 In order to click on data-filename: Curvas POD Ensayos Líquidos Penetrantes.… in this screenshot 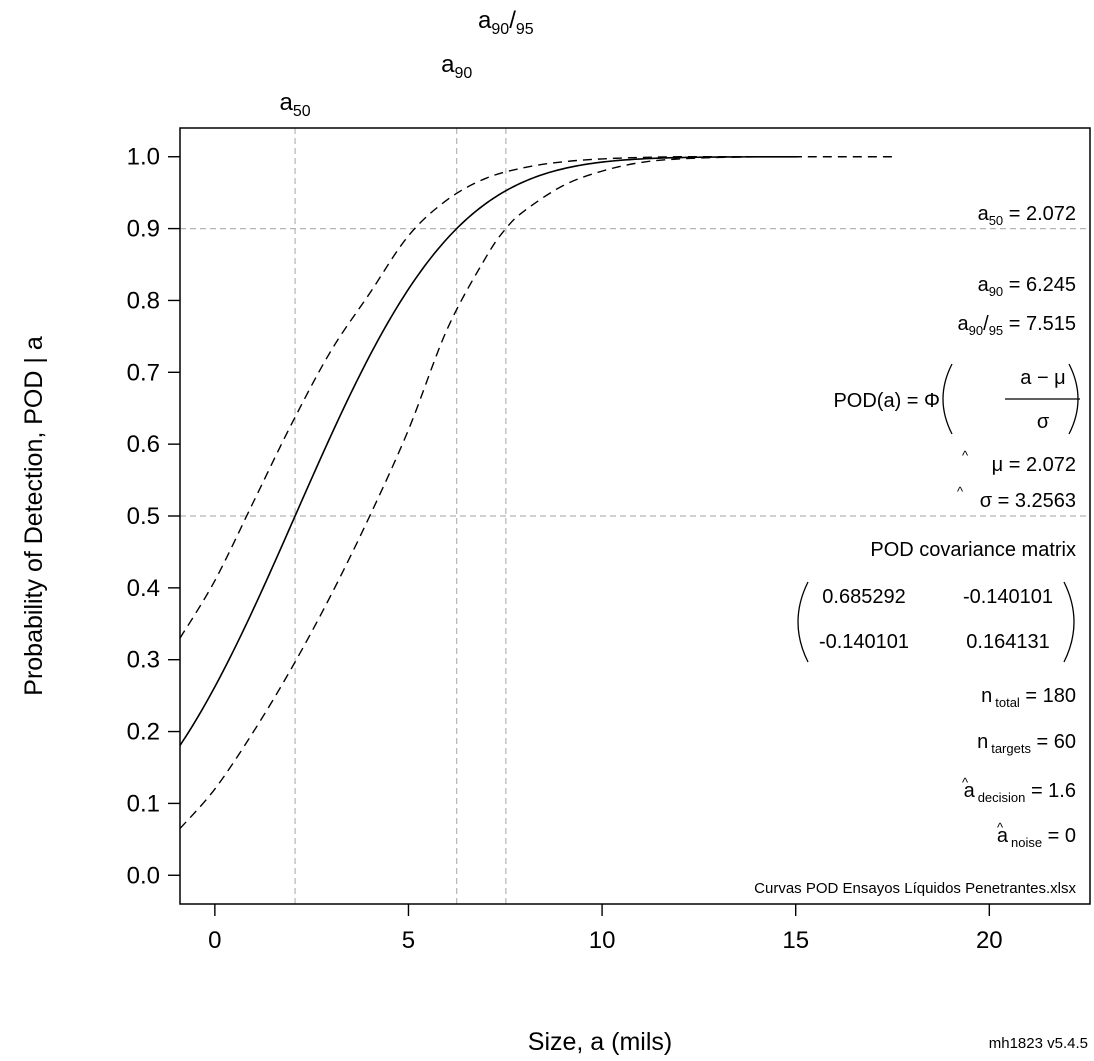, I will do `click(915, 888)`.